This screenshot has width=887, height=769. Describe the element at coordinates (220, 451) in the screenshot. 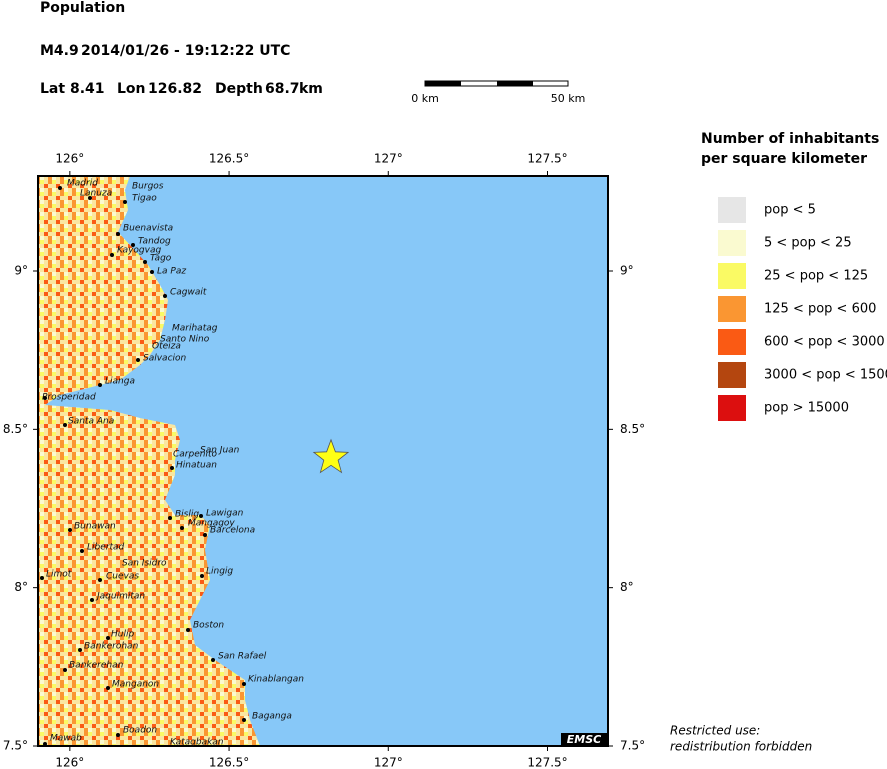

I see `place-label: San Juan` at that location.